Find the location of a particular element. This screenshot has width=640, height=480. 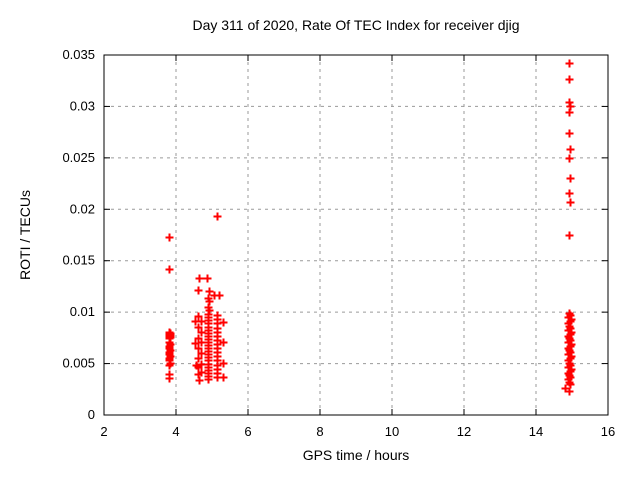

y-tick-label: 0.015 is located at coordinates (78, 260).